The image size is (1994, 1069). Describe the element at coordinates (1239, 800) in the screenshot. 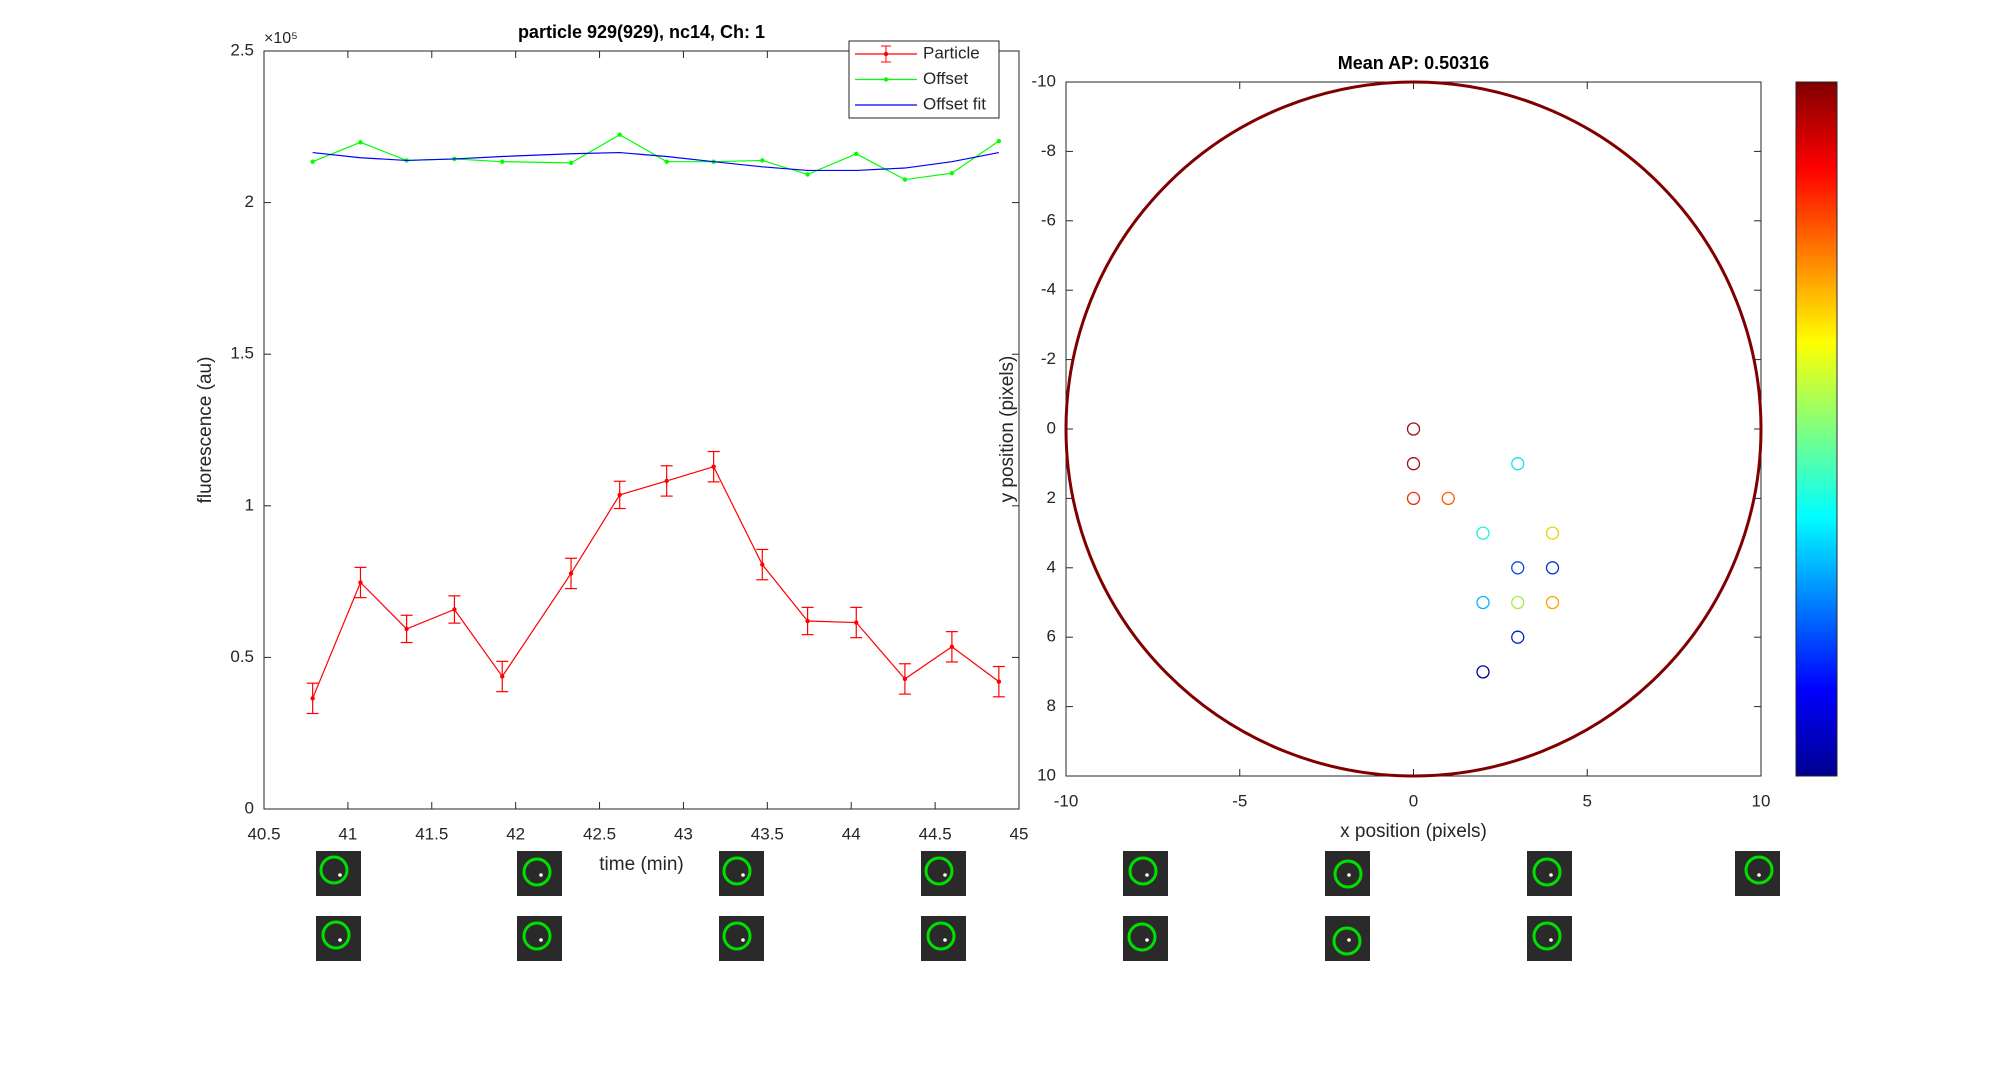

I see `x-tick-label: -5` at that location.